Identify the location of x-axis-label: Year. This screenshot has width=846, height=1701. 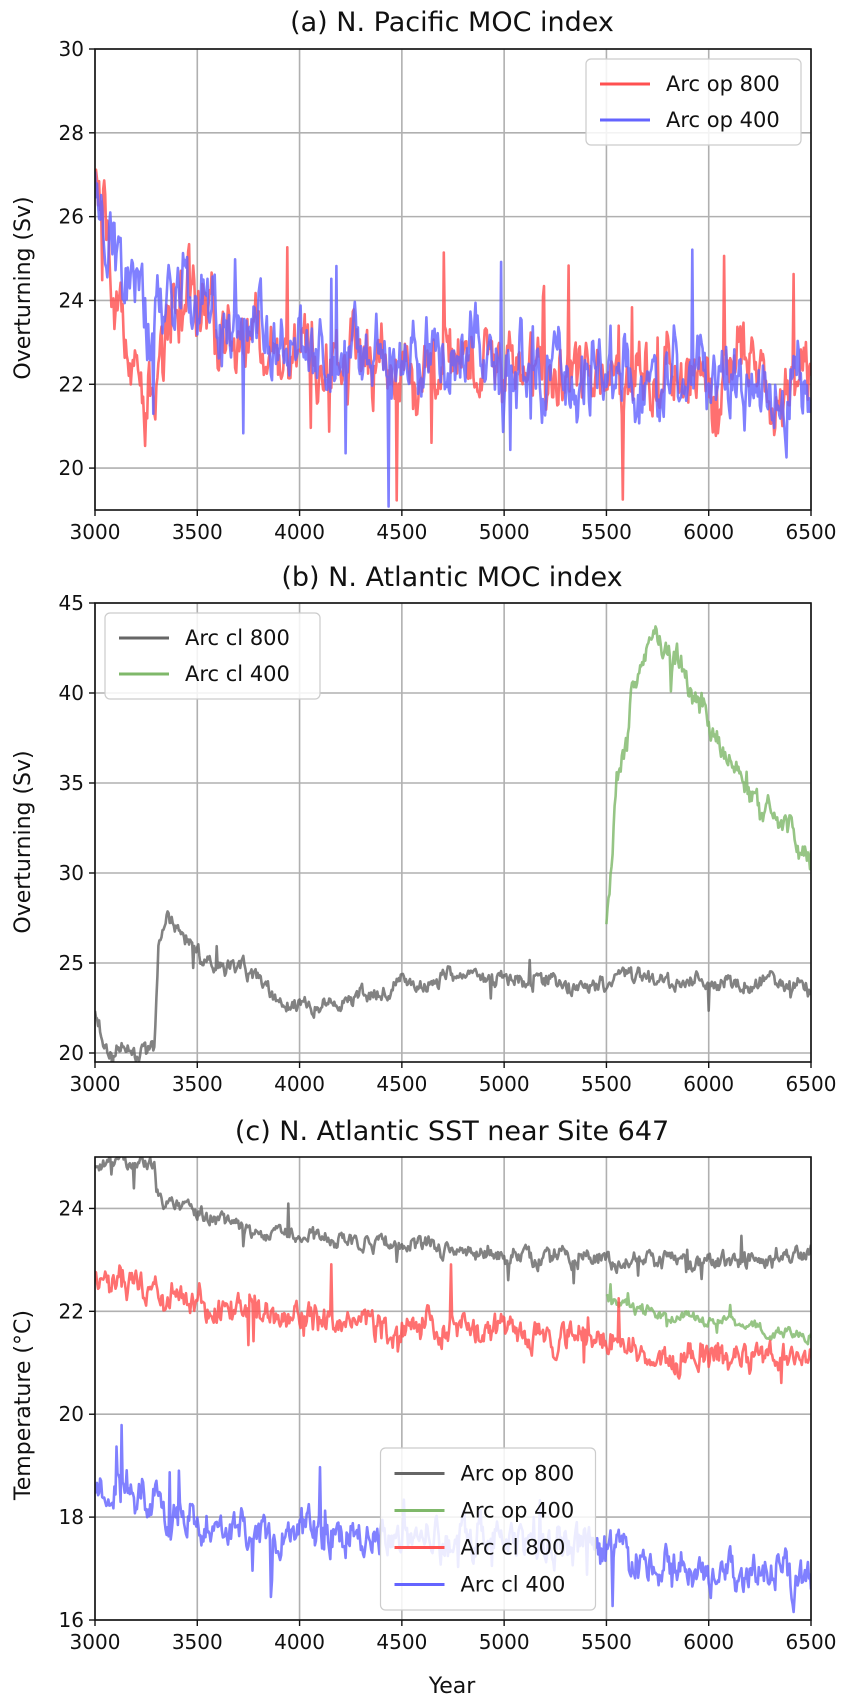
(452, 1686).